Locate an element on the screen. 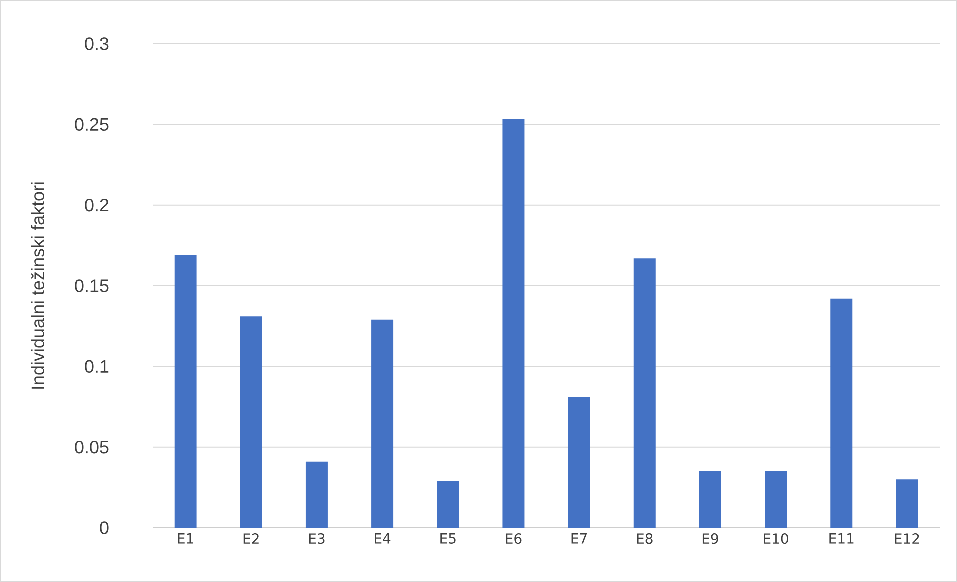 The height and width of the screenshot is (582, 957). x-tick-label: E3 is located at coordinates (317, 539).